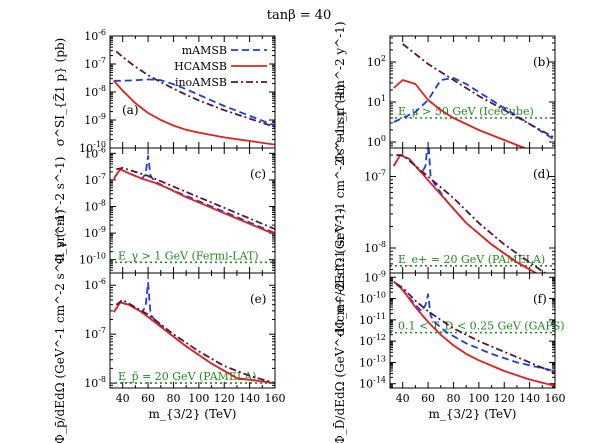  What do you see at coordinates (376, 61) in the screenshot?
I see `y-tick-label: 10²` at bounding box center [376, 61].